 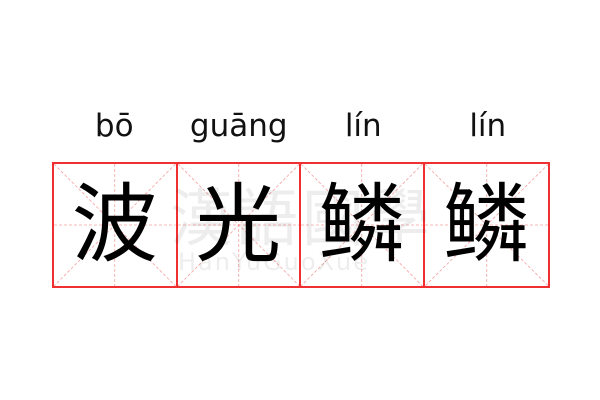 I want to click on character-3: 鳞, so click(x=361, y=225).